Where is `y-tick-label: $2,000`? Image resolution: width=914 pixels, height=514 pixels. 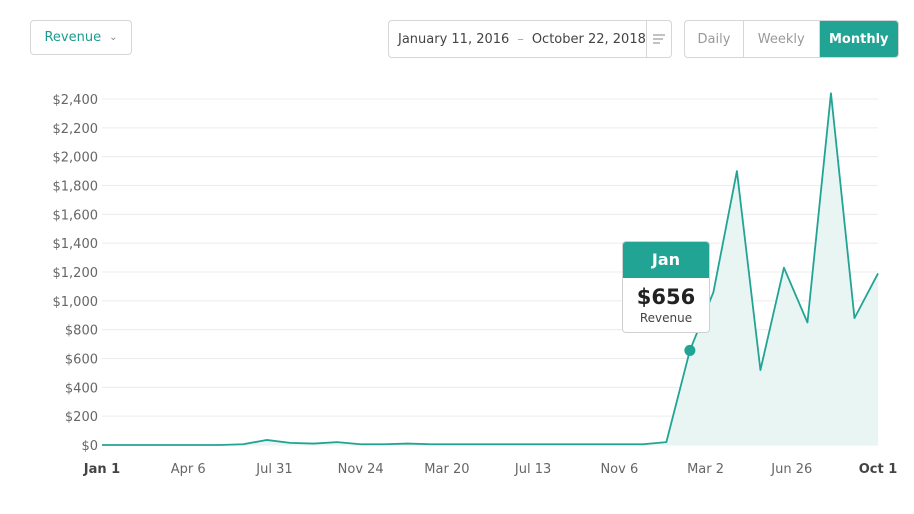 y-tick-label: $2,000 is located at coordinates (76, 158).